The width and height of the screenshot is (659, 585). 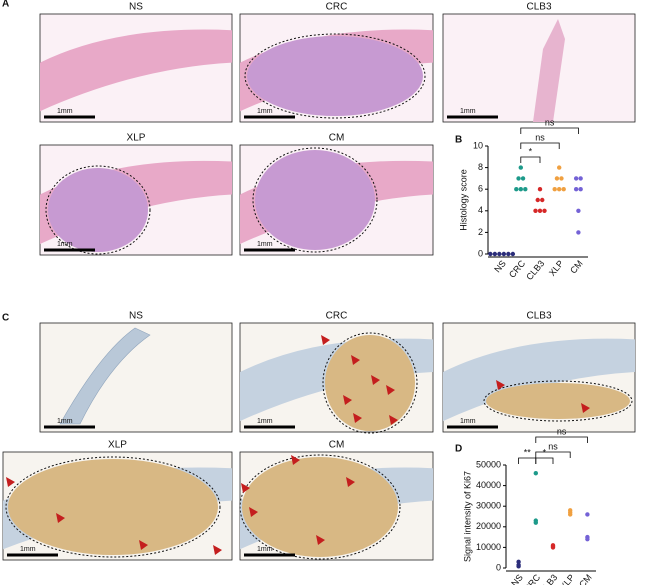 What do you see at coordinates (458, 449) in the screenshot?
I see `panel-label: D` at bounding box center [458, 449].